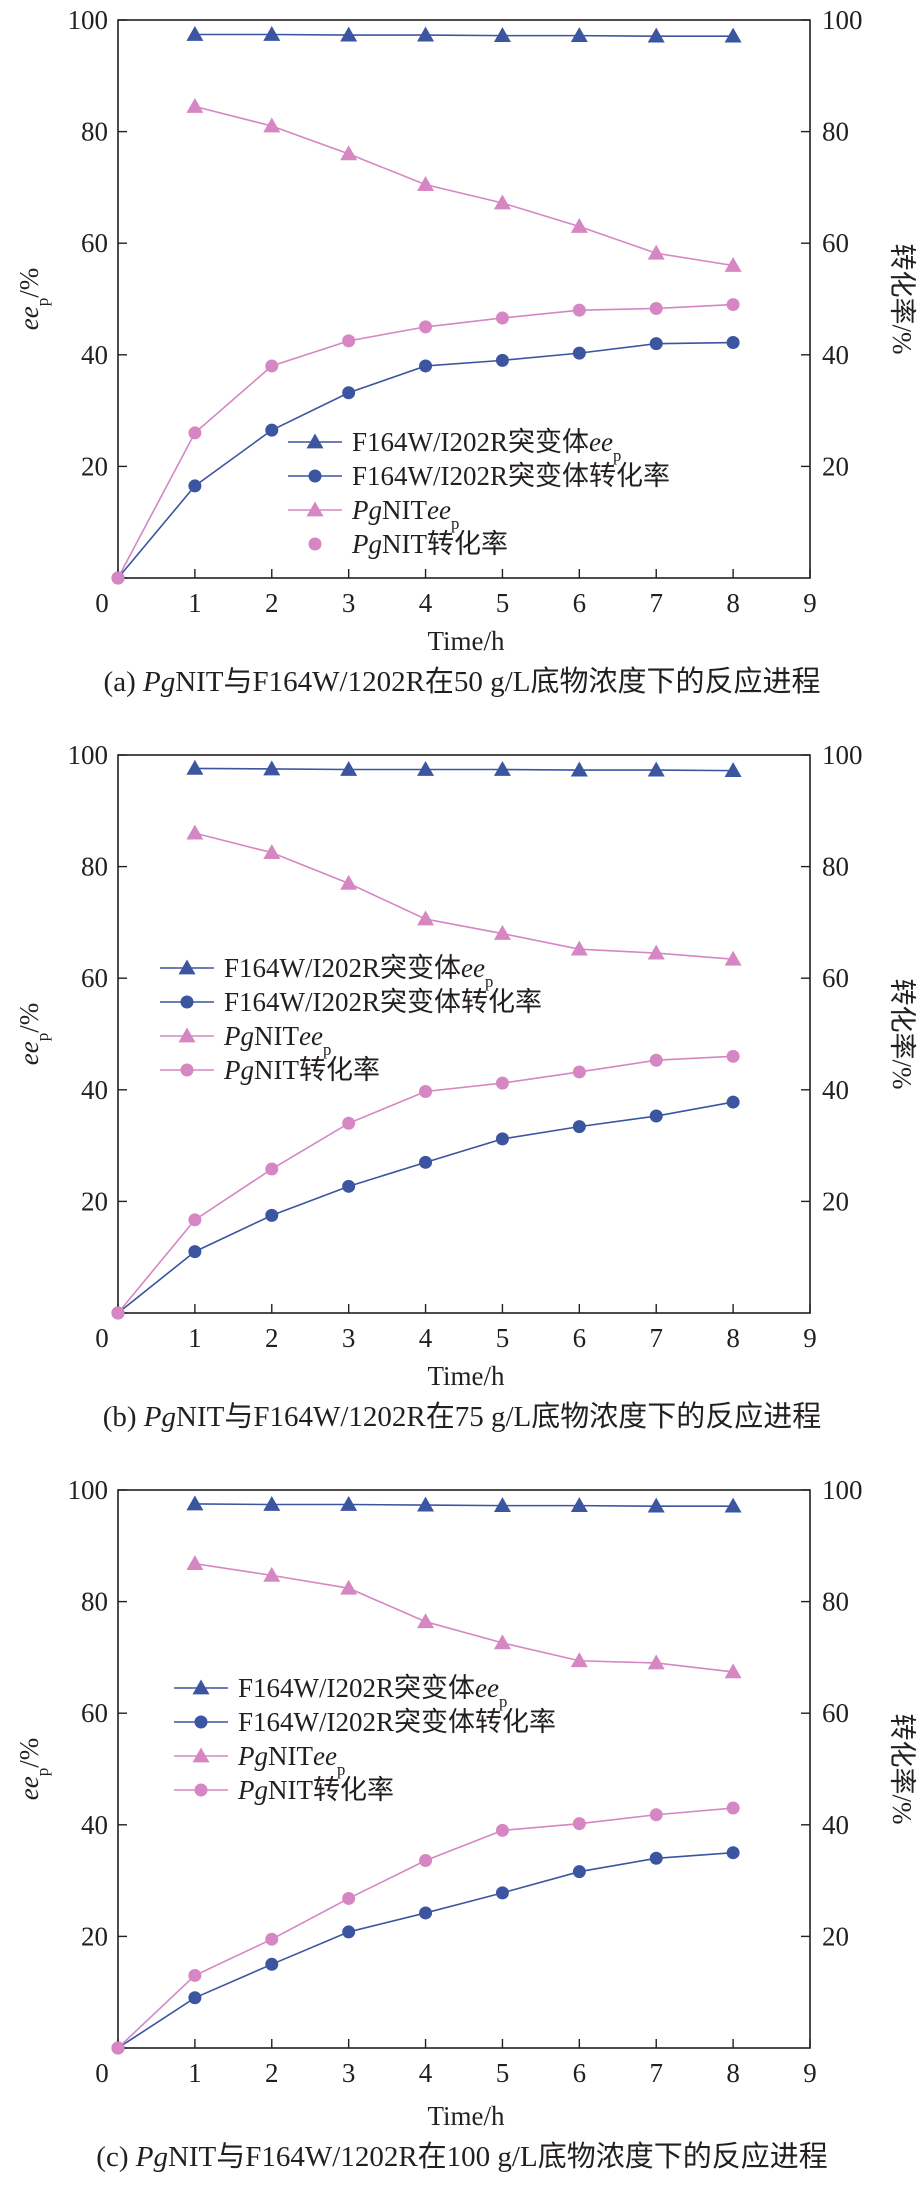 The height and width of the screenshot is (2200, 924). I want to click on caption-c-part-2: NIT与F164W/1202R在100 g/L底物浓度下的反应进程, so click(497, 2157).